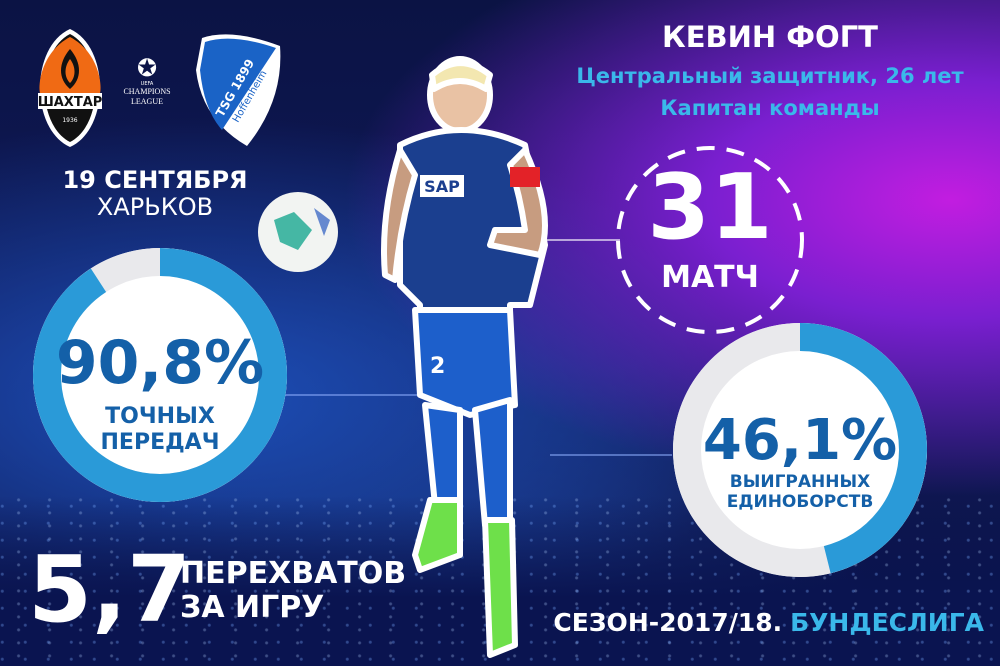 This screenshot has height=666, width=1000. I want to click on sponsor-badge, so click(442, 186).